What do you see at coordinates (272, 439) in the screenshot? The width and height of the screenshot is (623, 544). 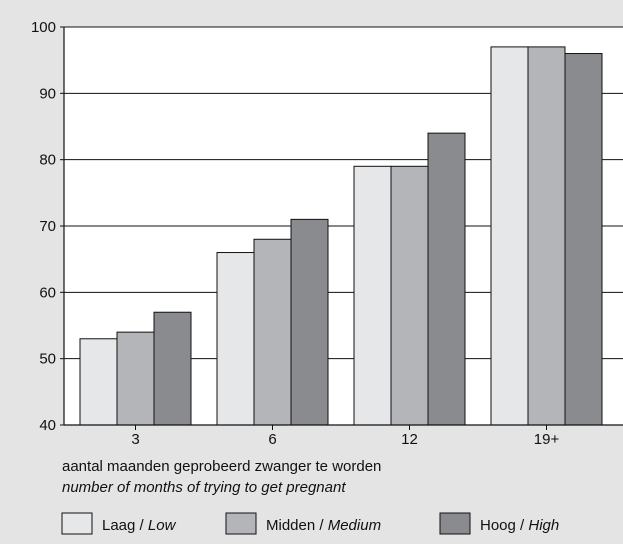 I see `x-tick-label: 6` at bounding box center [272, 439].